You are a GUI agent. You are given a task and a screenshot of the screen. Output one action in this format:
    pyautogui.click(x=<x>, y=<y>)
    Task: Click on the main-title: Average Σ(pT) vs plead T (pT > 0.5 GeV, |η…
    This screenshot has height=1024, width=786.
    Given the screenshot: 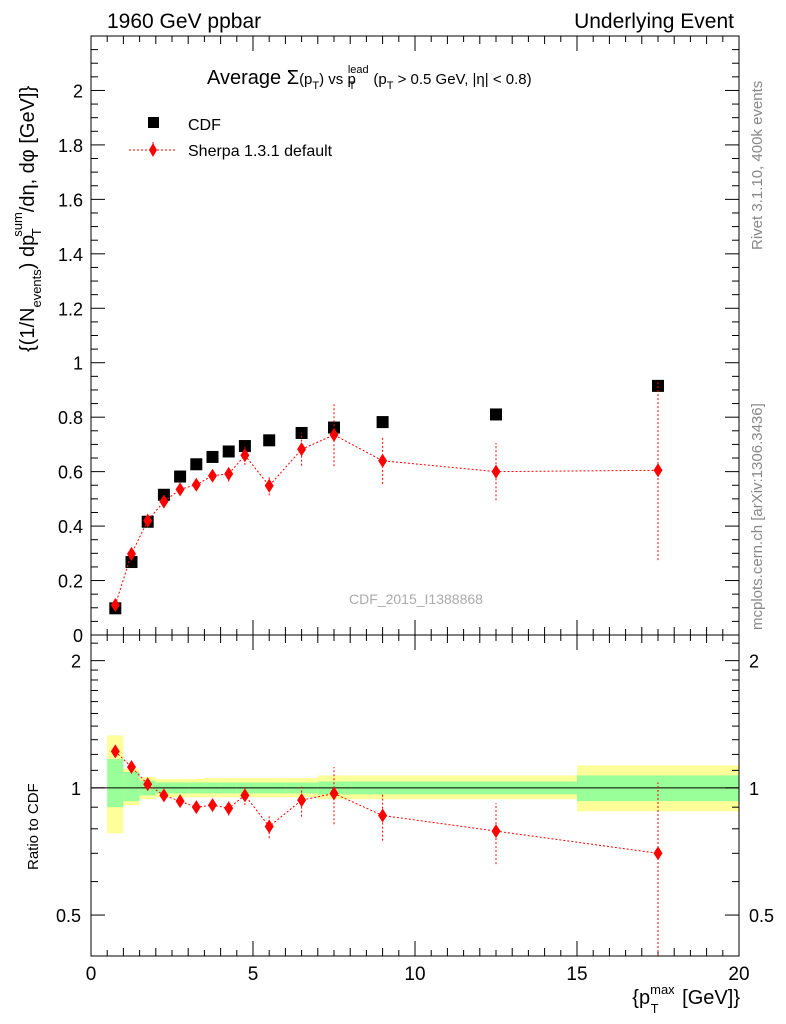 What is the action you would take?
    pyautogui.click(x=369, y=78)
    